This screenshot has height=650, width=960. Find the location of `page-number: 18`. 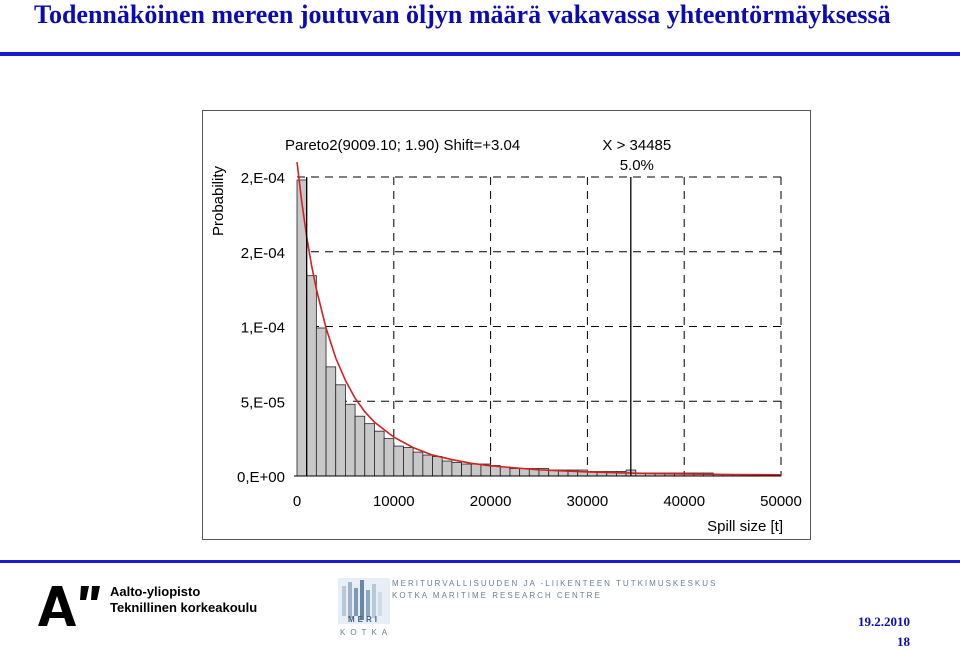

page-number: 18 is located at coordinates (903, 641).